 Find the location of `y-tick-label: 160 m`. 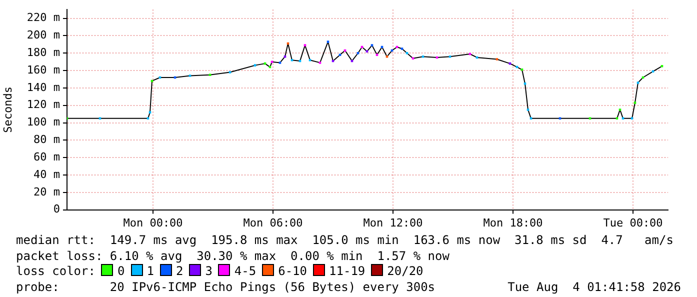

y-tick-label: 160 m is located at coordinates (43, 69).